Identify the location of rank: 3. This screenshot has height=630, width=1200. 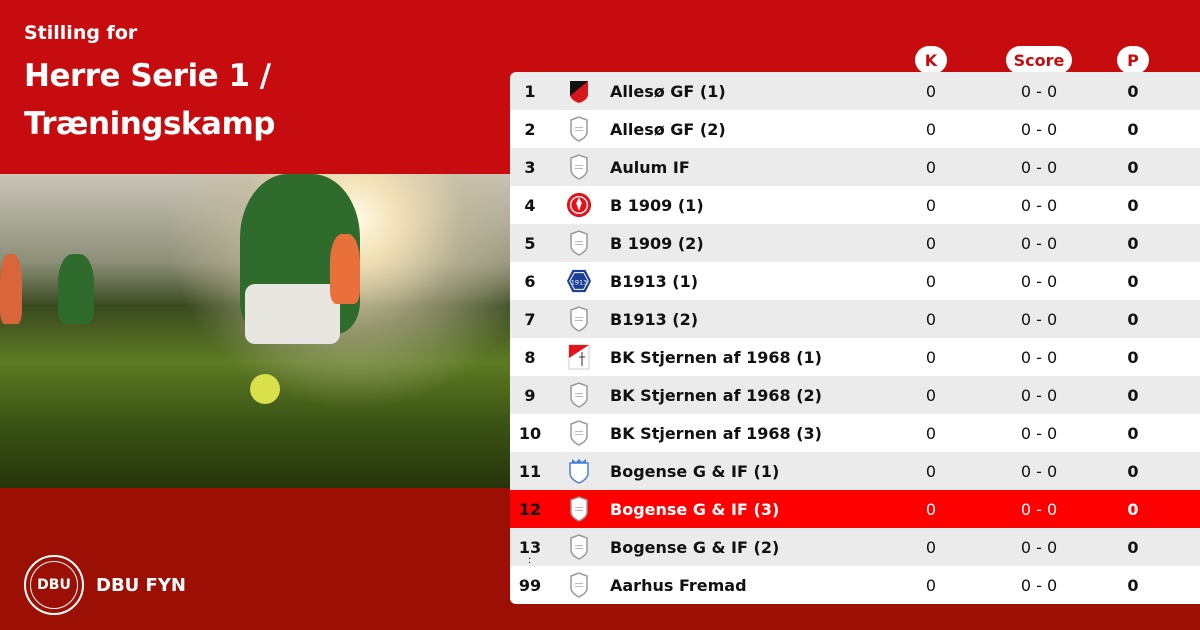
(530, 167).